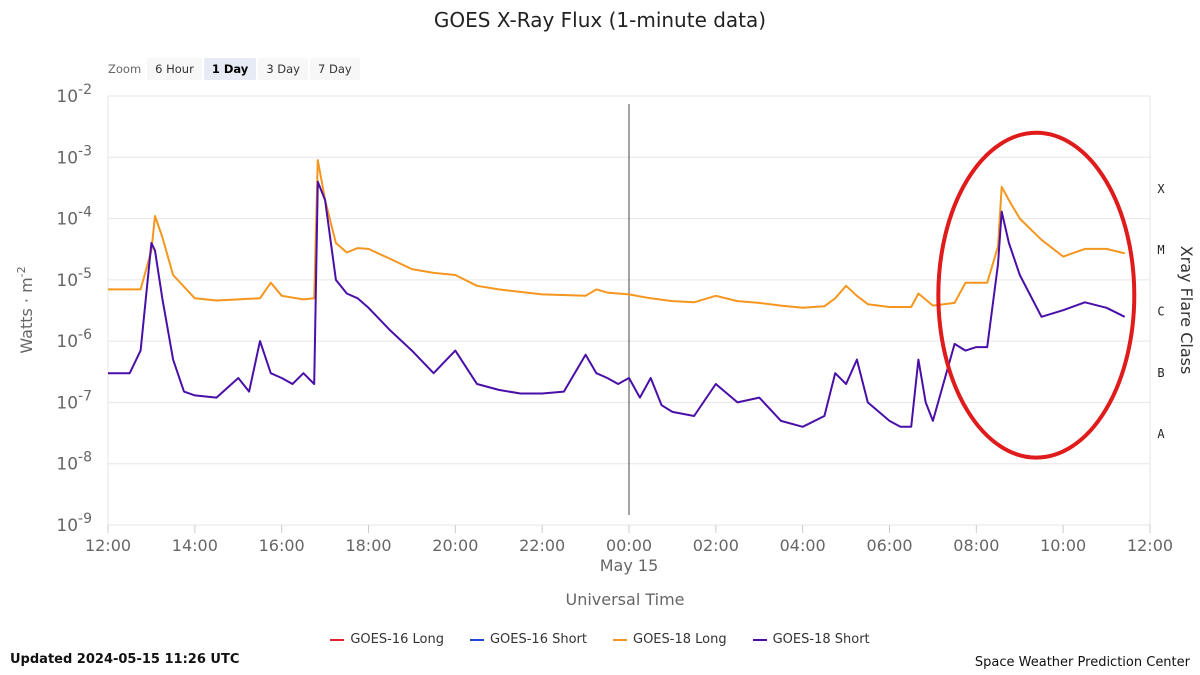  I want to click on flare-class-b: B, so click(1160, 373).